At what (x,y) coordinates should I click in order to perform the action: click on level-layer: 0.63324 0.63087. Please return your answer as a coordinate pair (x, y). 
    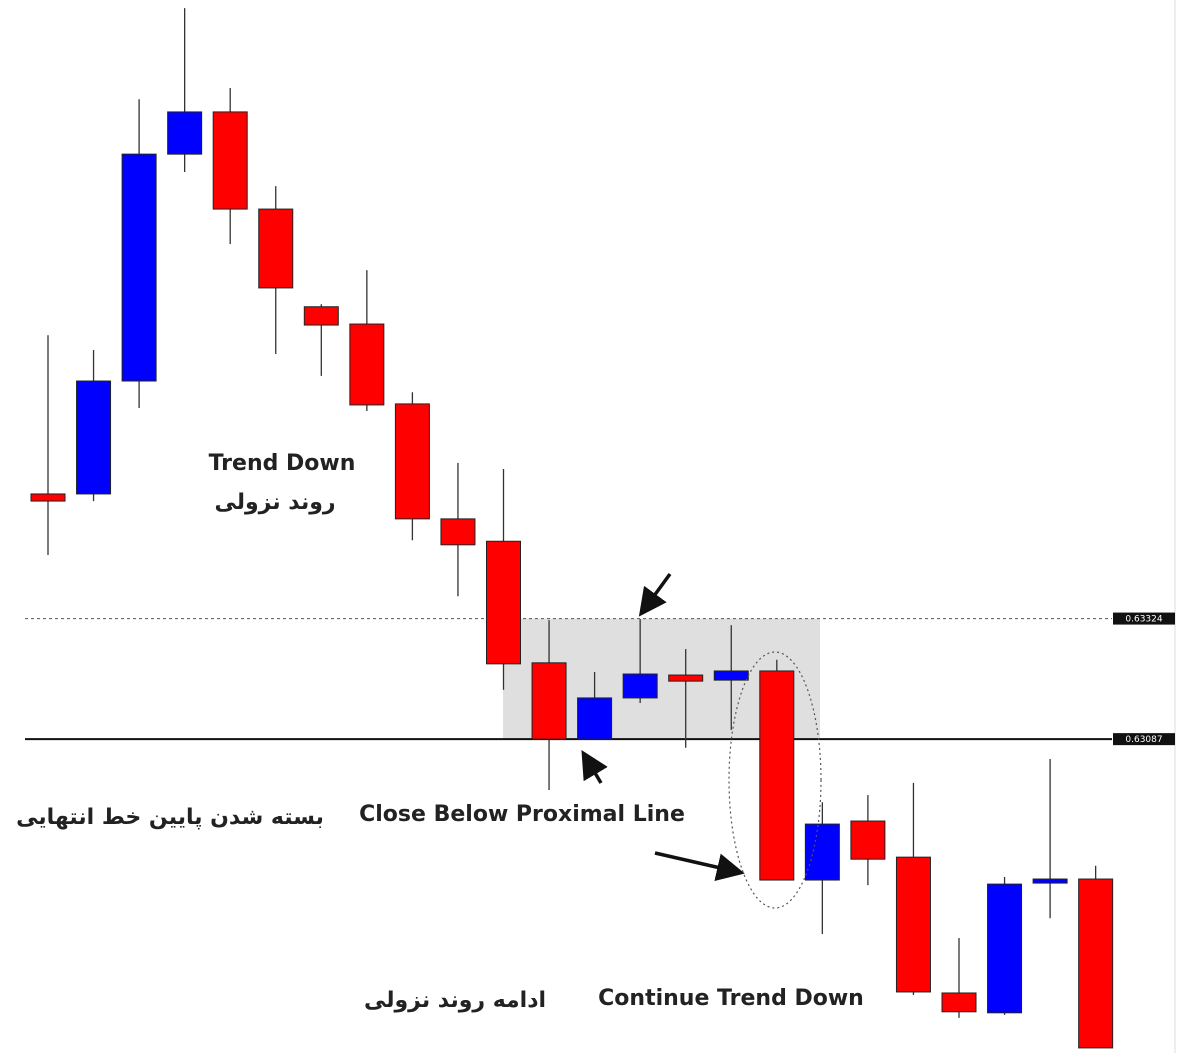
    Looking at the image, I should click on (600, 679).